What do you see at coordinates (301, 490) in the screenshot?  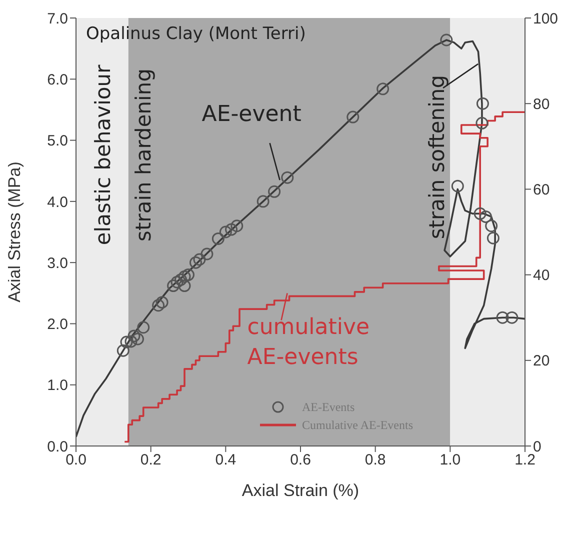 I see `x-axis-title: Axial Strain (%)` at bounding box center [301, 490].